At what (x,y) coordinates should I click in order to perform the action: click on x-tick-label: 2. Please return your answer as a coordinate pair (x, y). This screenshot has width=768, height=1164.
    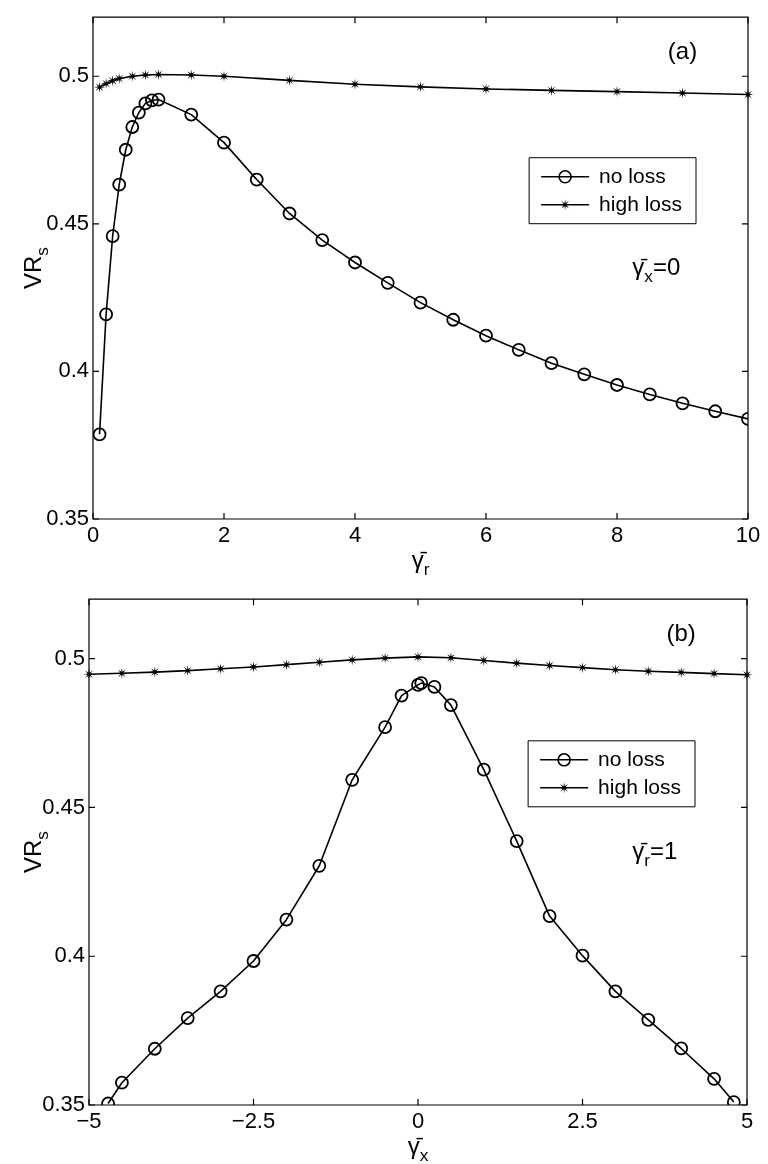
    Looking at the image, I should click on (224, 535).